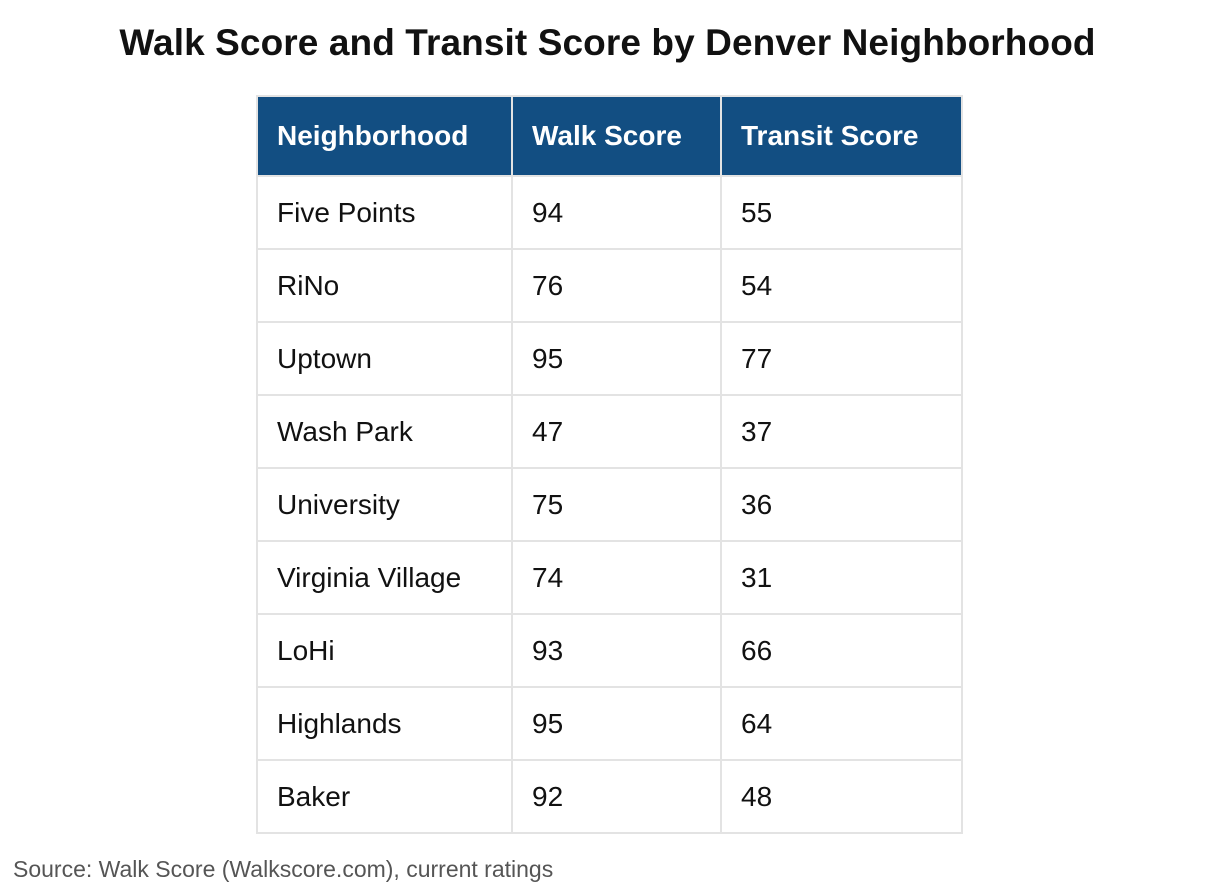 The width and height of the screenshot is (1215, 893). I want to click on table-row: Wash Park 47 37, so click(609, 431).